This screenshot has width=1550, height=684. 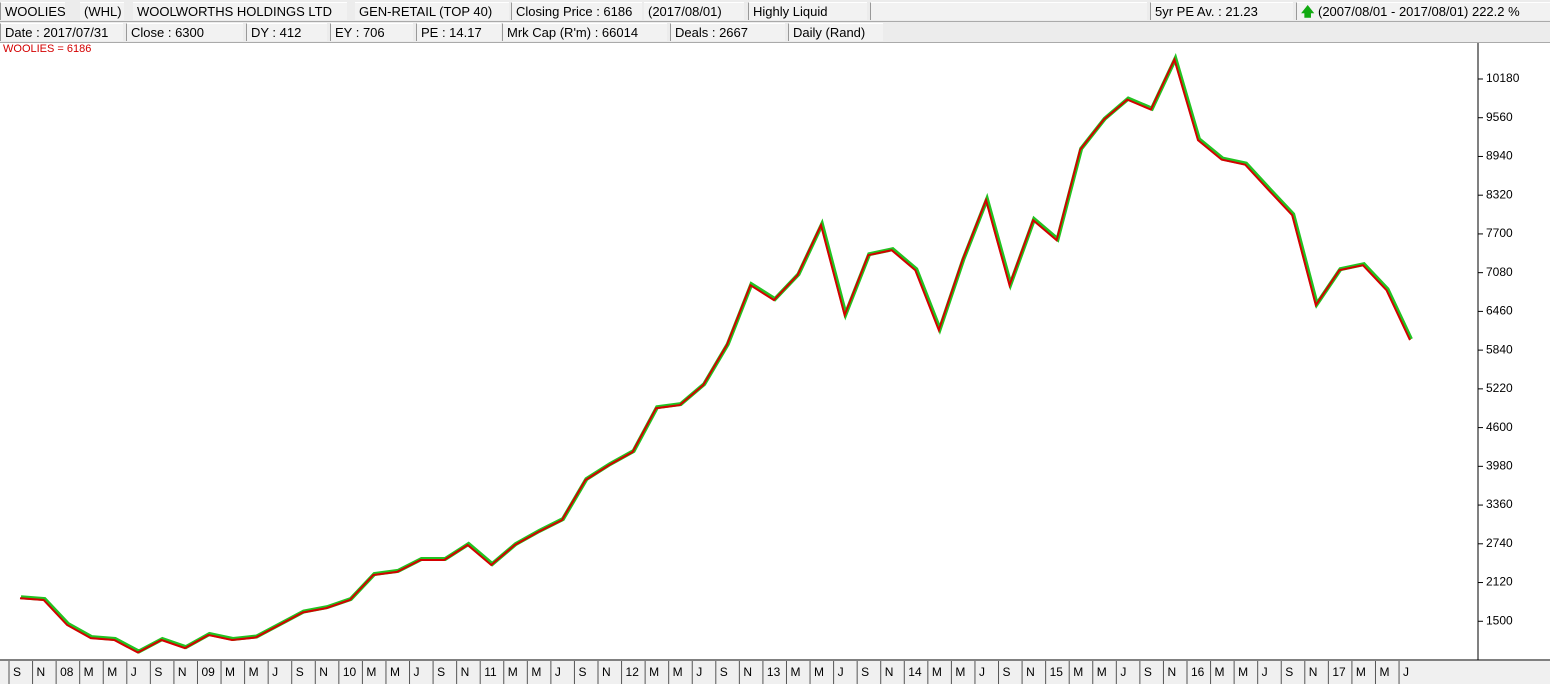 What do you see at coordinates (1499, 349) in the screenshot?
I see `y-tick-label: 5840` at bounding box center [1499, 349].